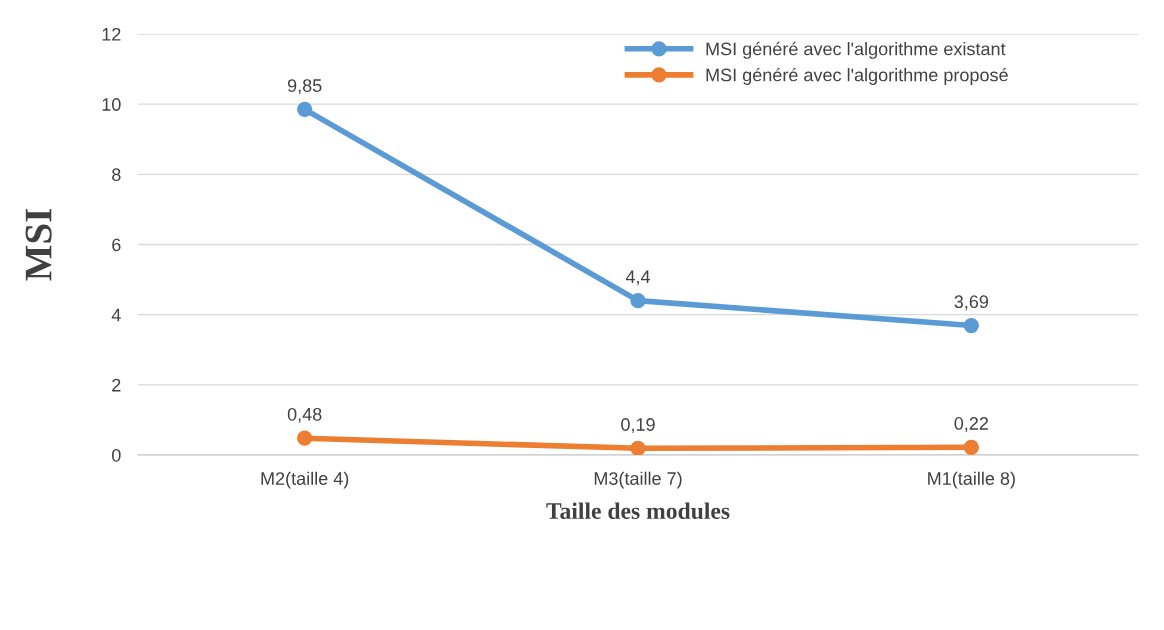 The width and height of the screenshot is (1164, 630). I want to click on y-tick-label: 2, so click(116, 385).